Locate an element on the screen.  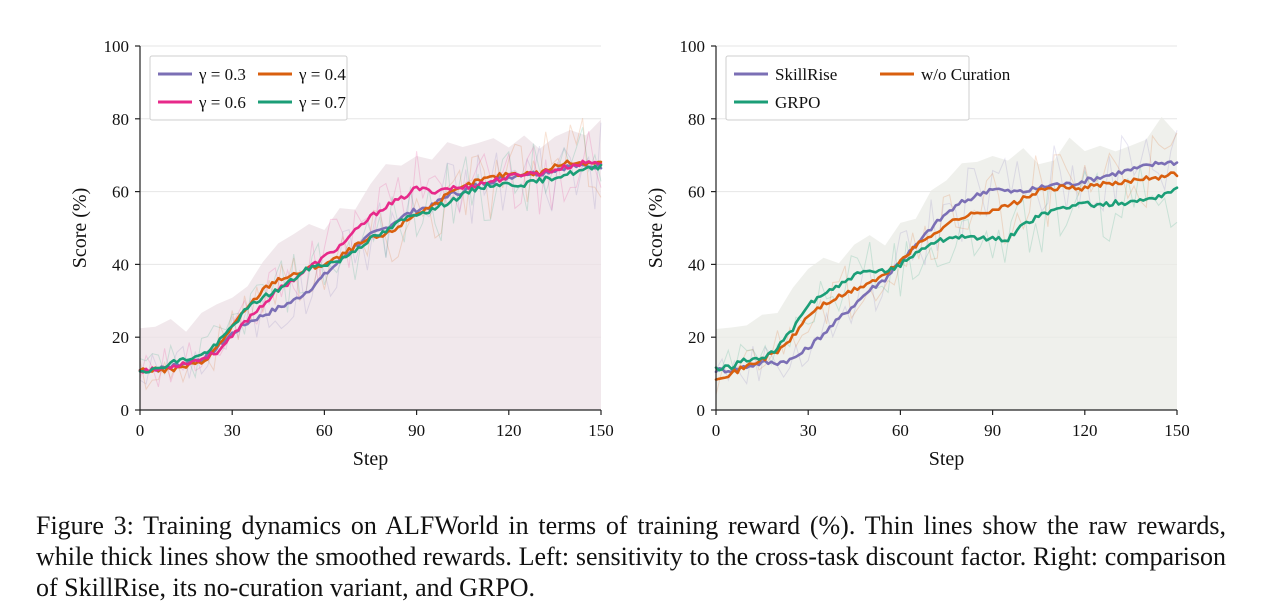
series-line--0-7 is located at coordinates (370, 268).